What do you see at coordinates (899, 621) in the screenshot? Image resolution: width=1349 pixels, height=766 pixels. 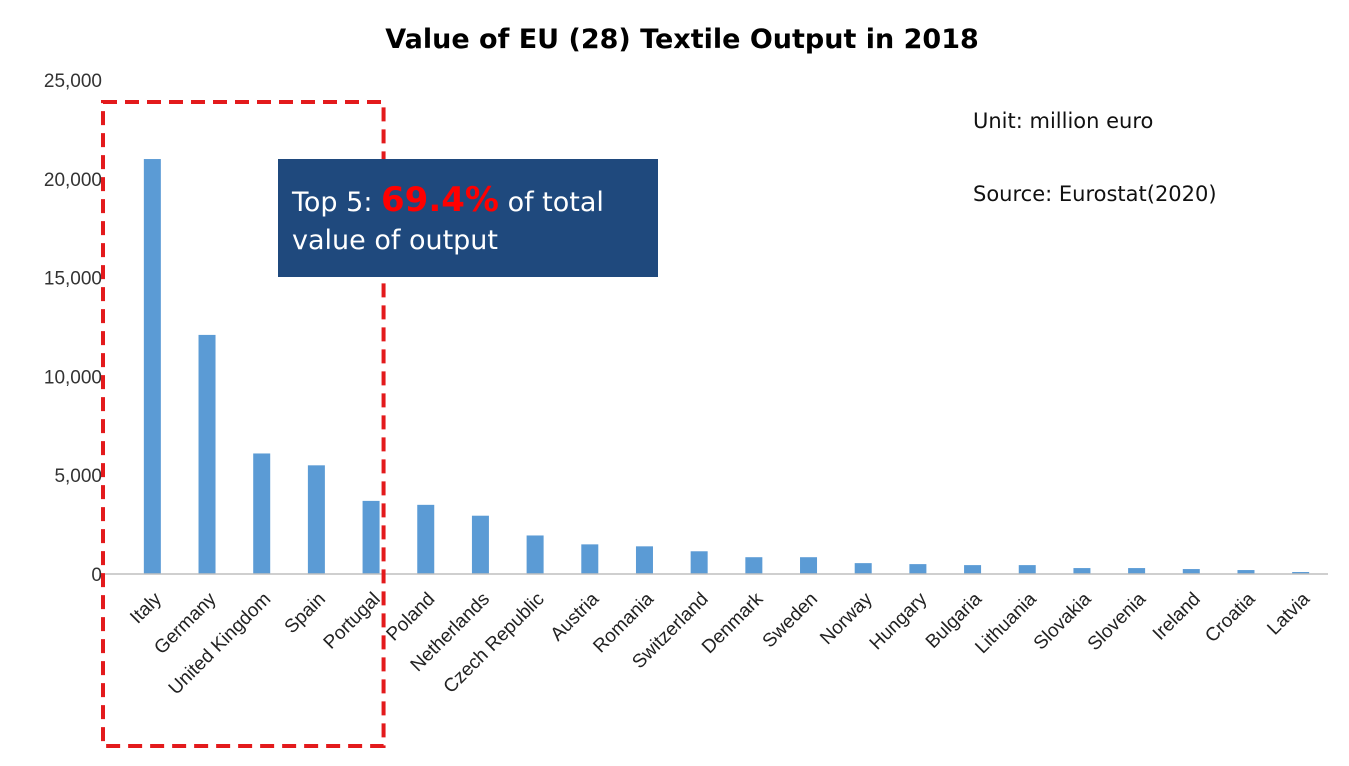 I see `x-tick-label: Hungary` at bounding box center [899, 621].